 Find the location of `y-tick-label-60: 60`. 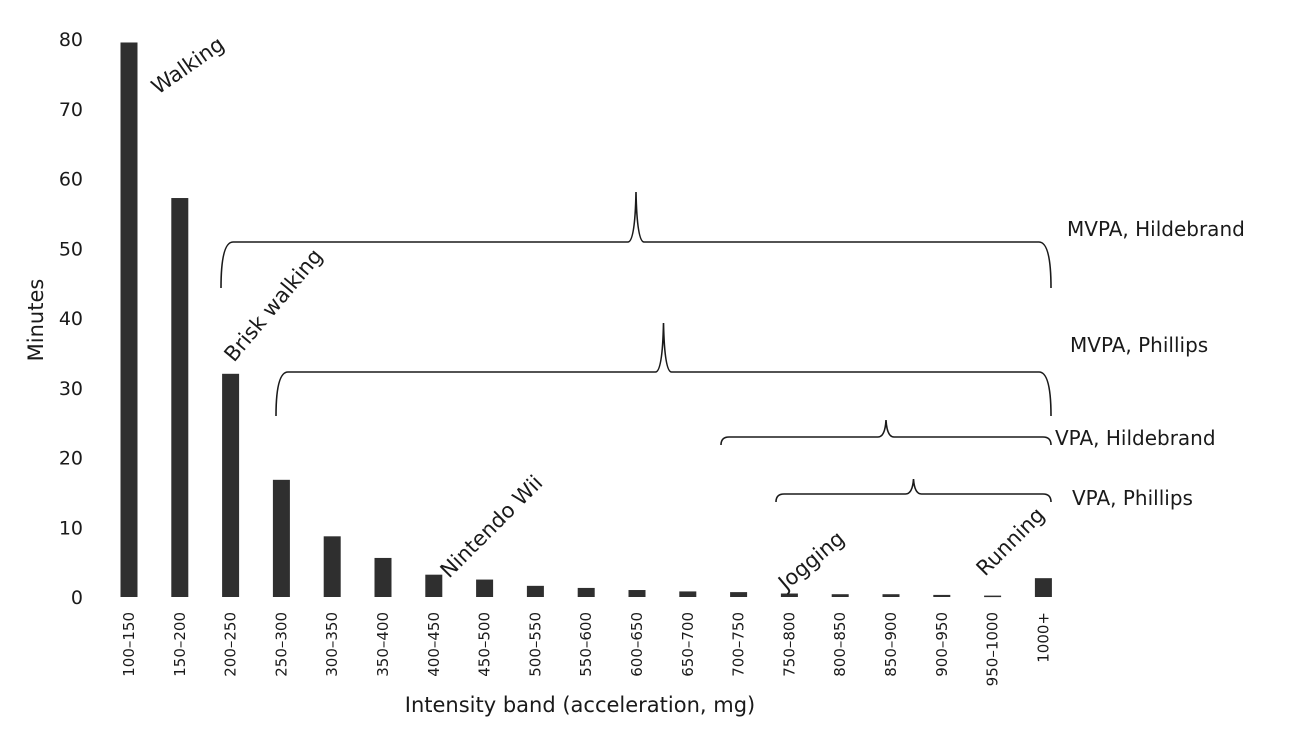

y-tick-label-60: 60 is located at coordinates (71, 180).